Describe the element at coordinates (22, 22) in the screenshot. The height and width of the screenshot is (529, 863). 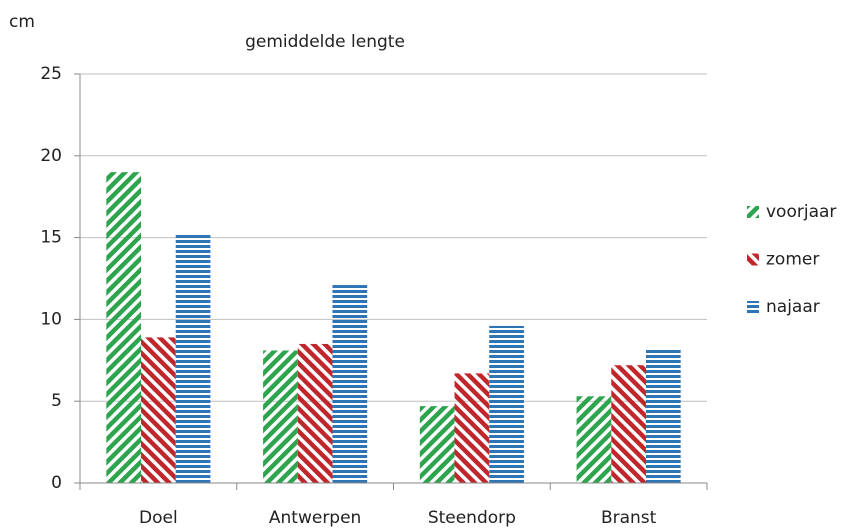
I see `y-axis-label: cm` at that location.